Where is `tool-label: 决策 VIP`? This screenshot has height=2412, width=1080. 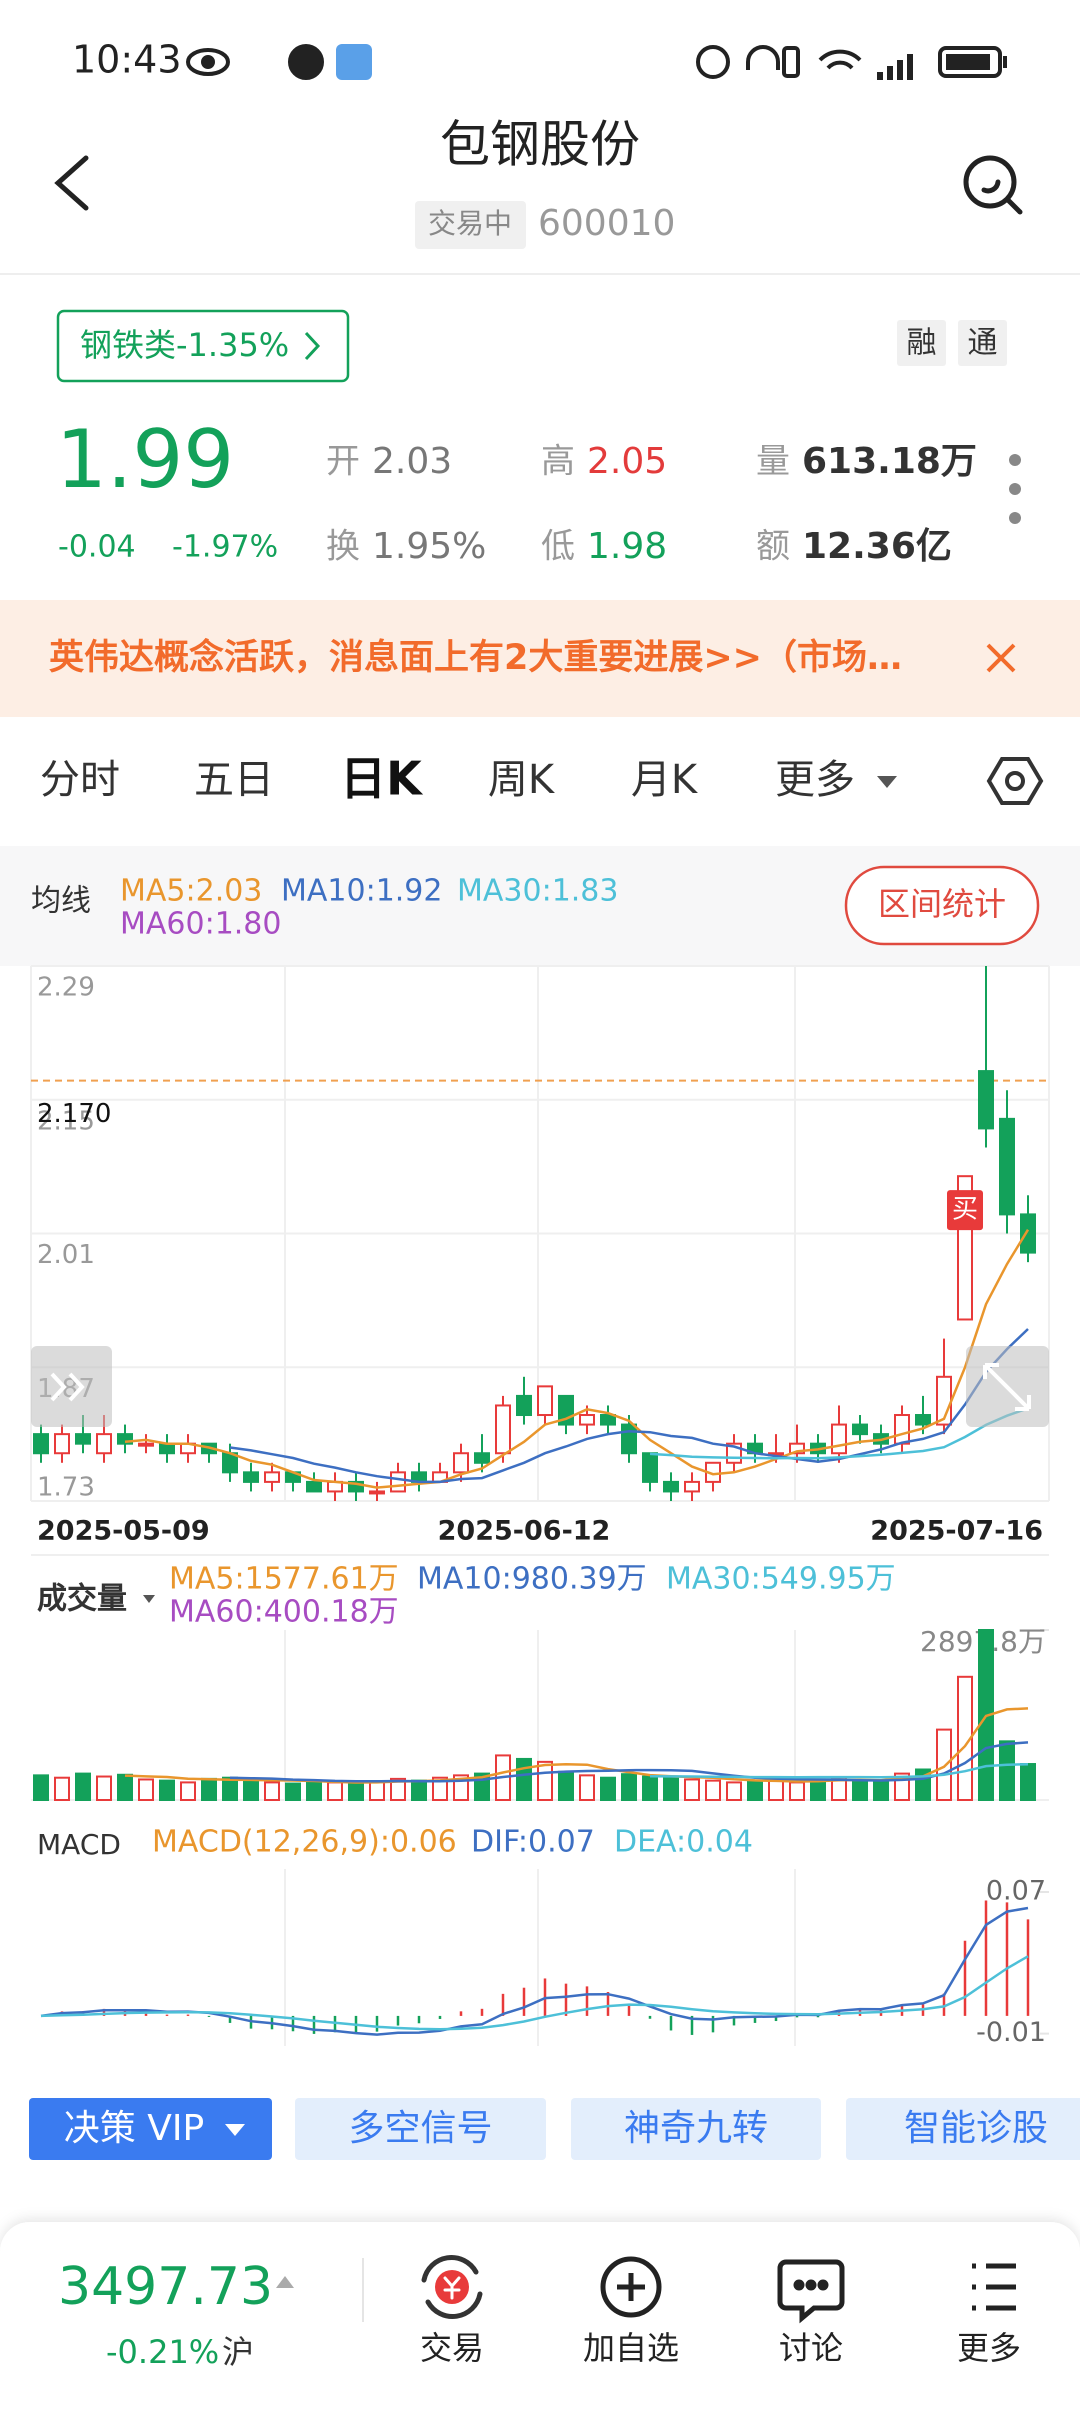 tool-label: 决策 VIP is located at coordinates (134, 2128).